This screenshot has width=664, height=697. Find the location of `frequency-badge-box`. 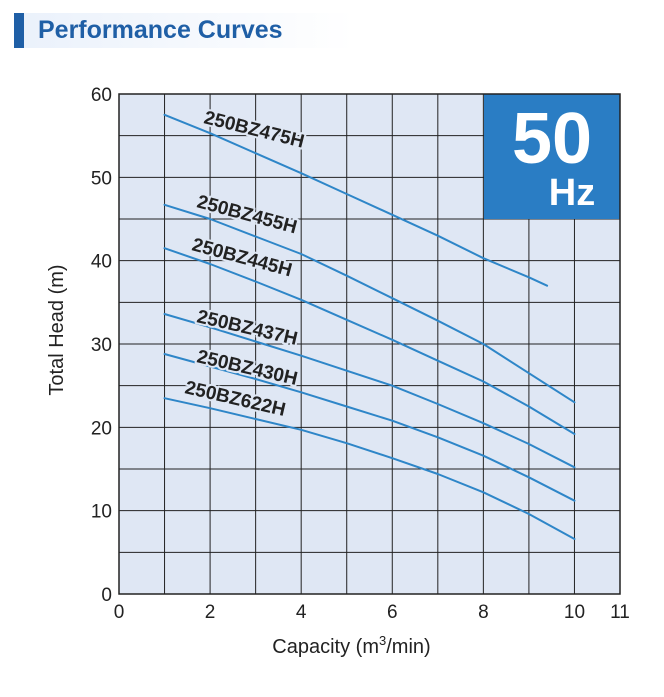

frequency-badge-box is located at coordinates (552, 156).